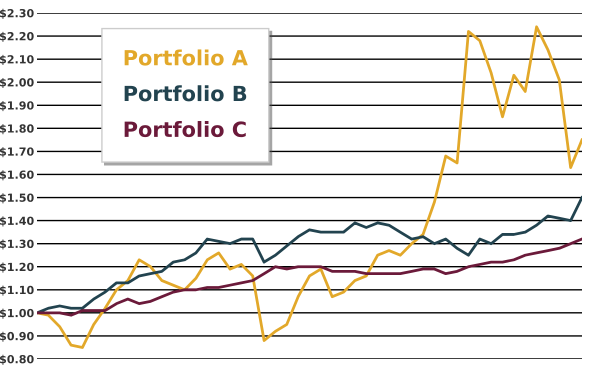  What do you see at coordinates (17, 13) in the screenshot?
I see `y-tick-label: $2.30` at bounding box center [17, 13].